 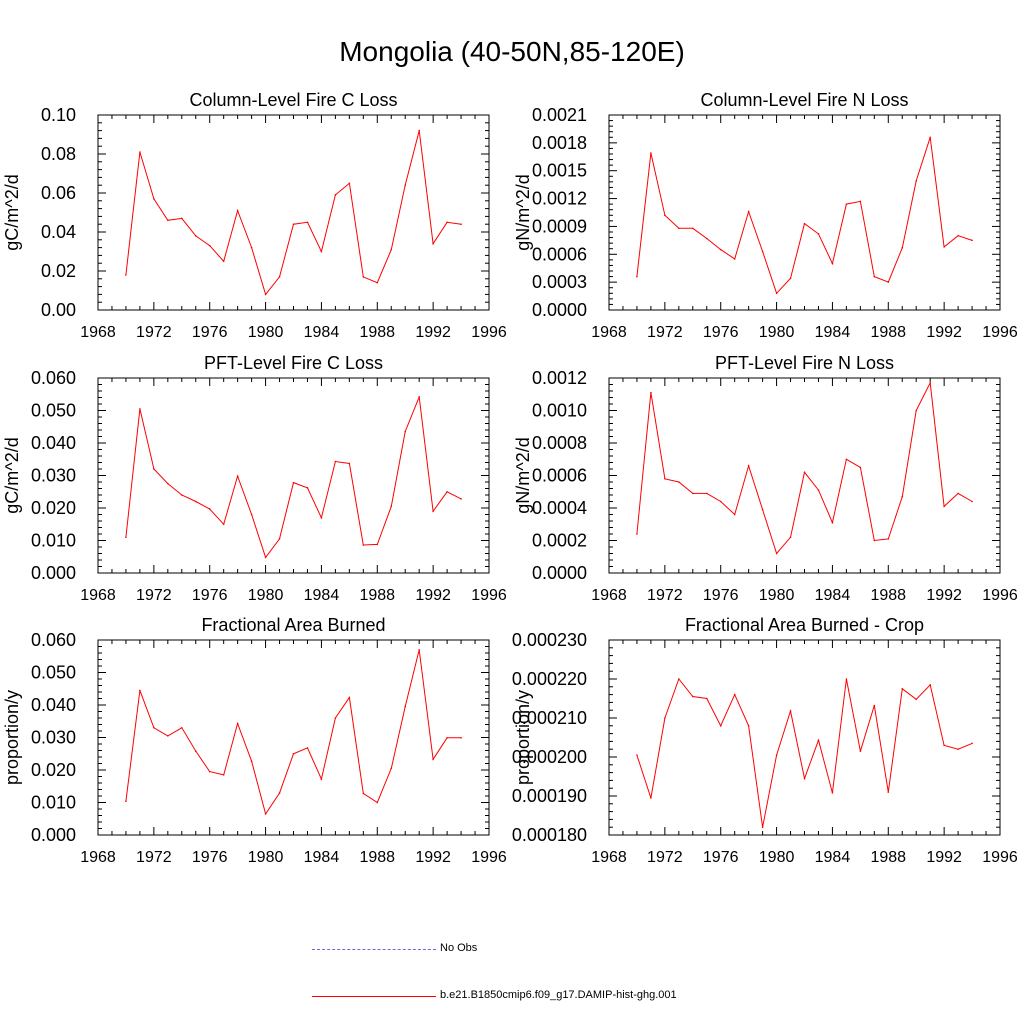 I want to click on panel-title: Fractional Area Burned, so click(x=293, y=625).